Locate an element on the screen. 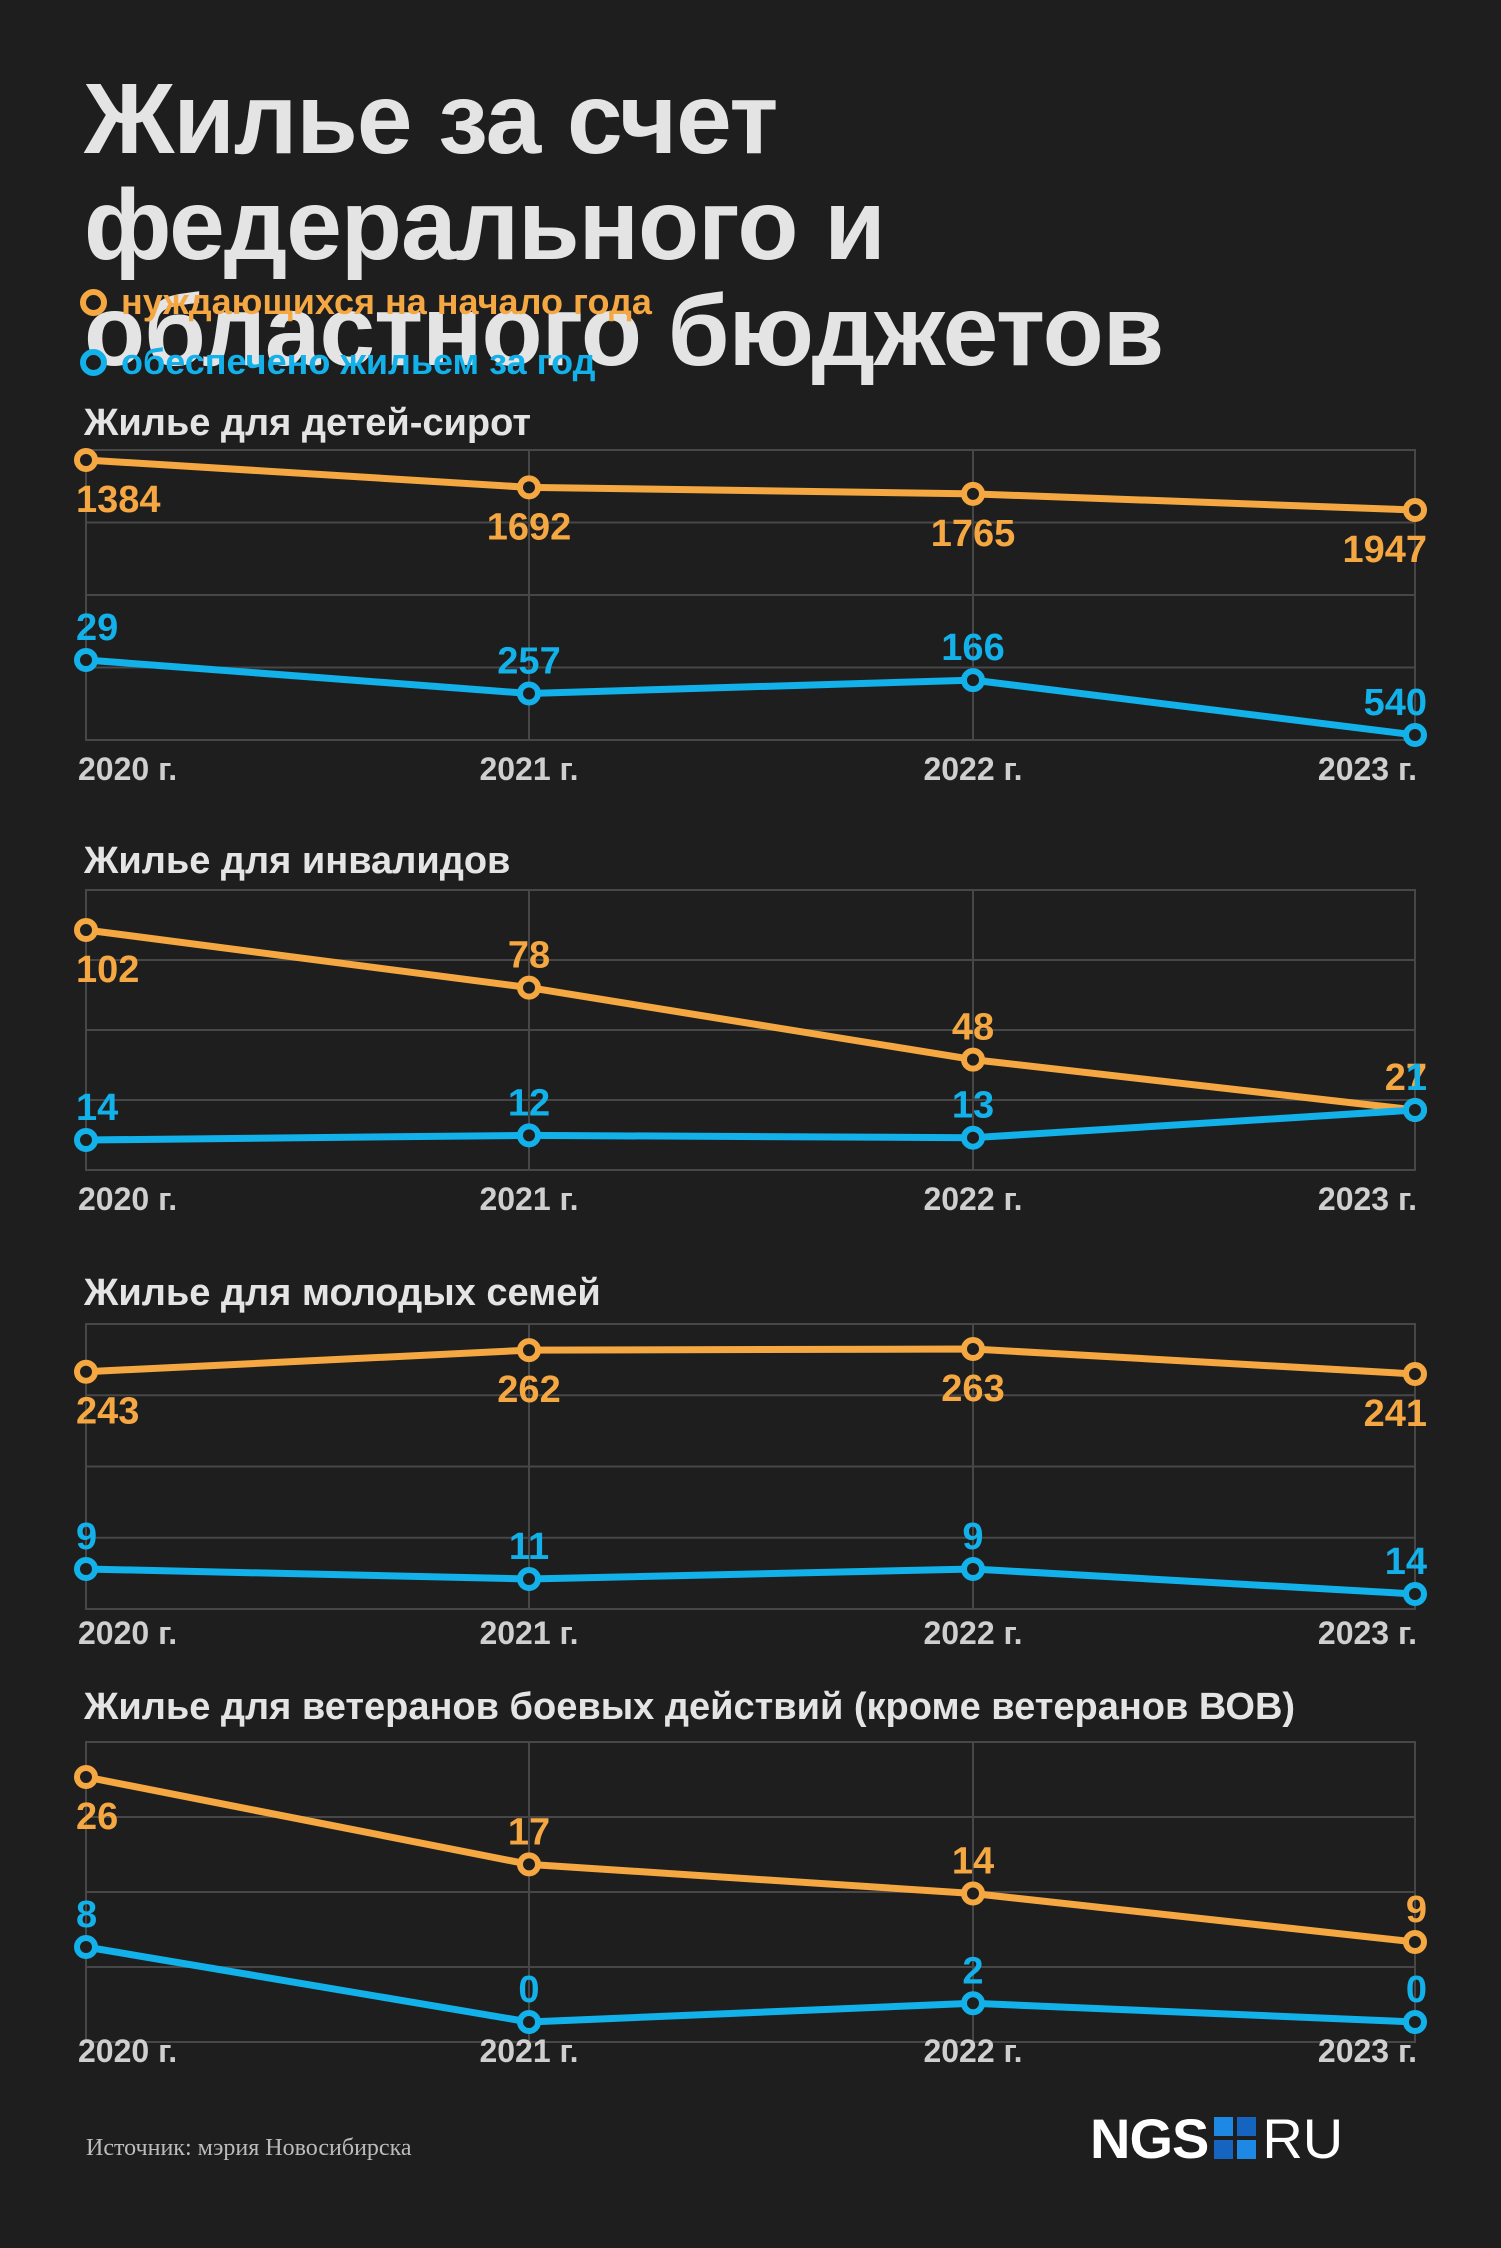  chart-title-orphans: Жилье для детей-сирот is located at coordinates (307, 423).